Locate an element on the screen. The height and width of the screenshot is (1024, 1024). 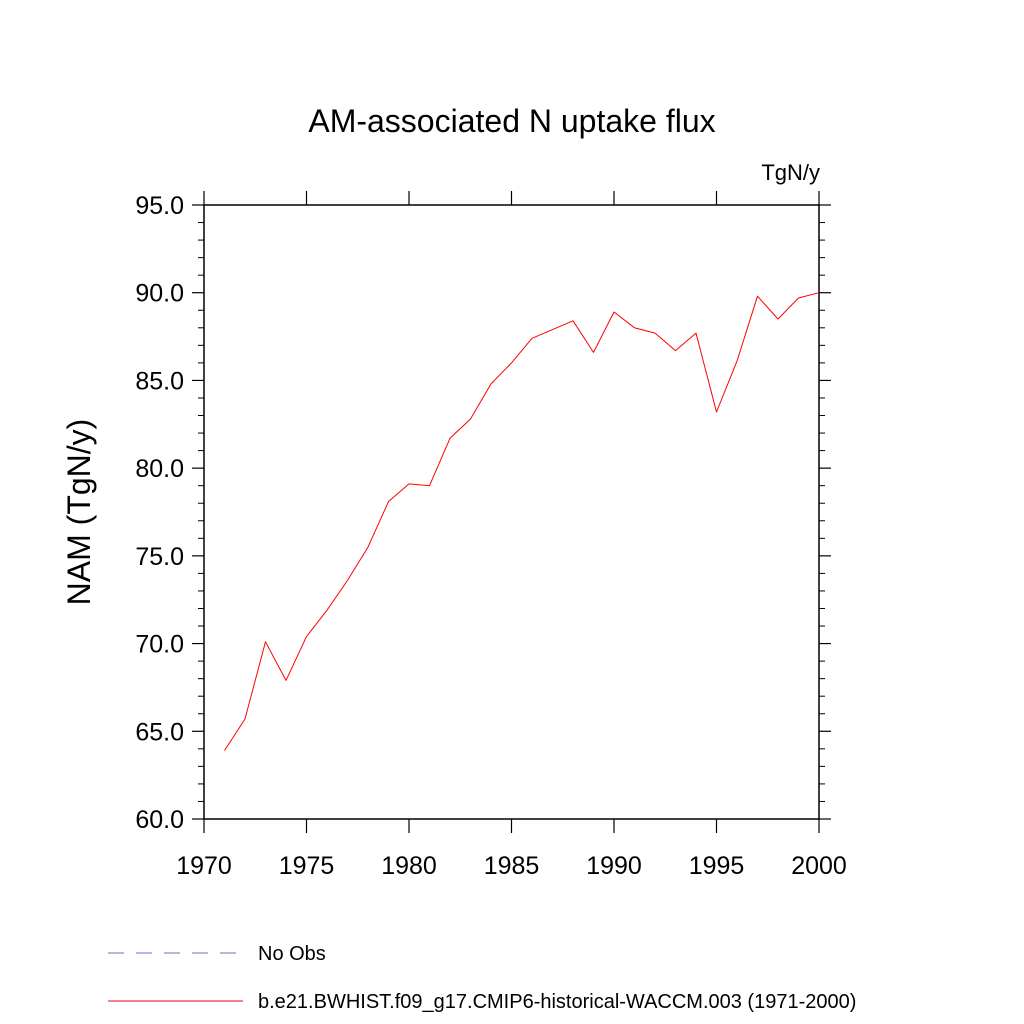
y-axis-label: NAM (TgN/y) is located at coordinates (79, 512).